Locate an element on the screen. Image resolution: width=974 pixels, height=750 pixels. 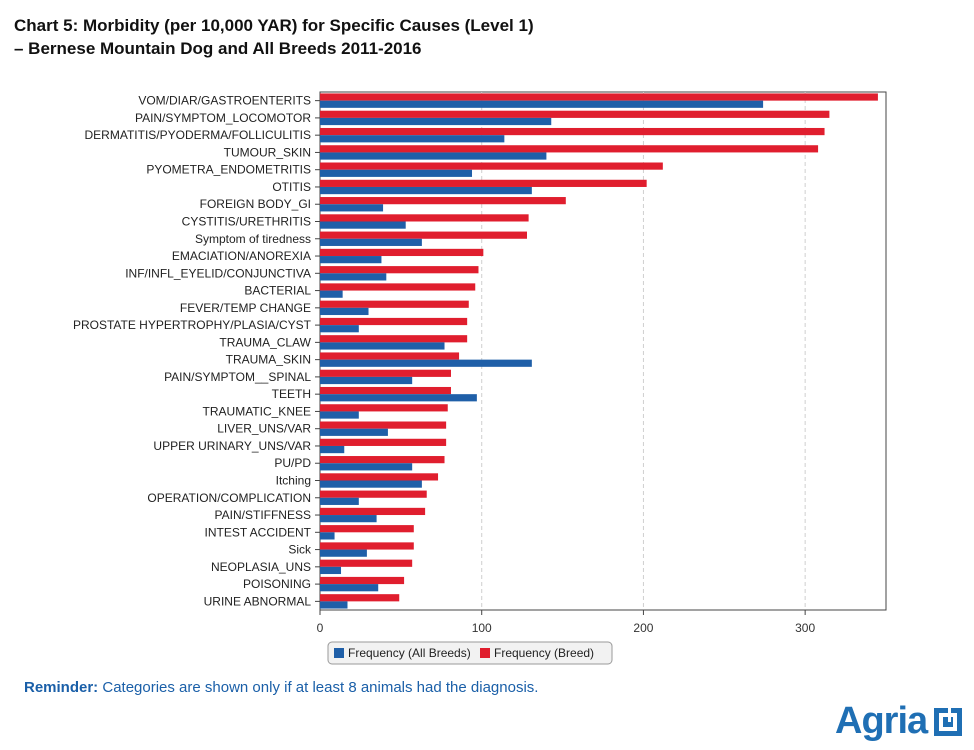
legend-label-breed: Frequency (Breed) is located at coordinates (544, 653).